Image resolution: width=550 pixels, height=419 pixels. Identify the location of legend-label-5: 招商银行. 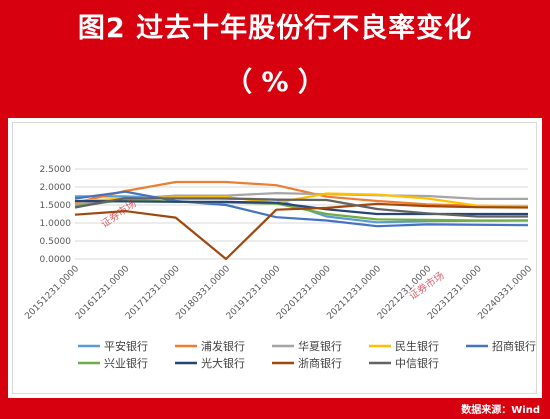
(514, 346).